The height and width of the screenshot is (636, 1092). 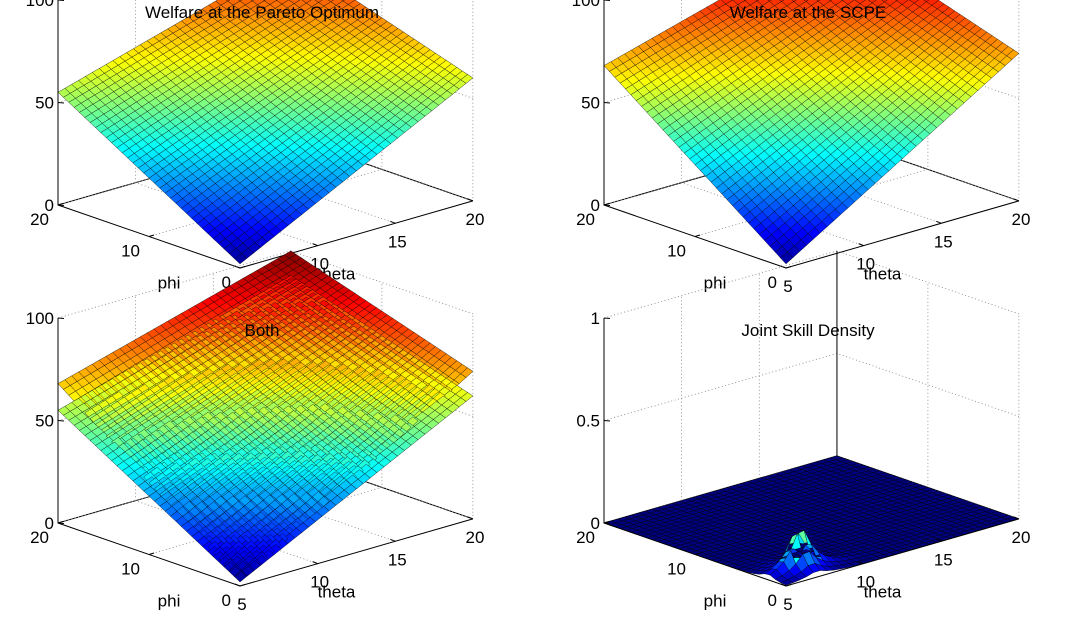 I want to click on chart-title: Welfare at the SCPE, so click(x=808, y=12).